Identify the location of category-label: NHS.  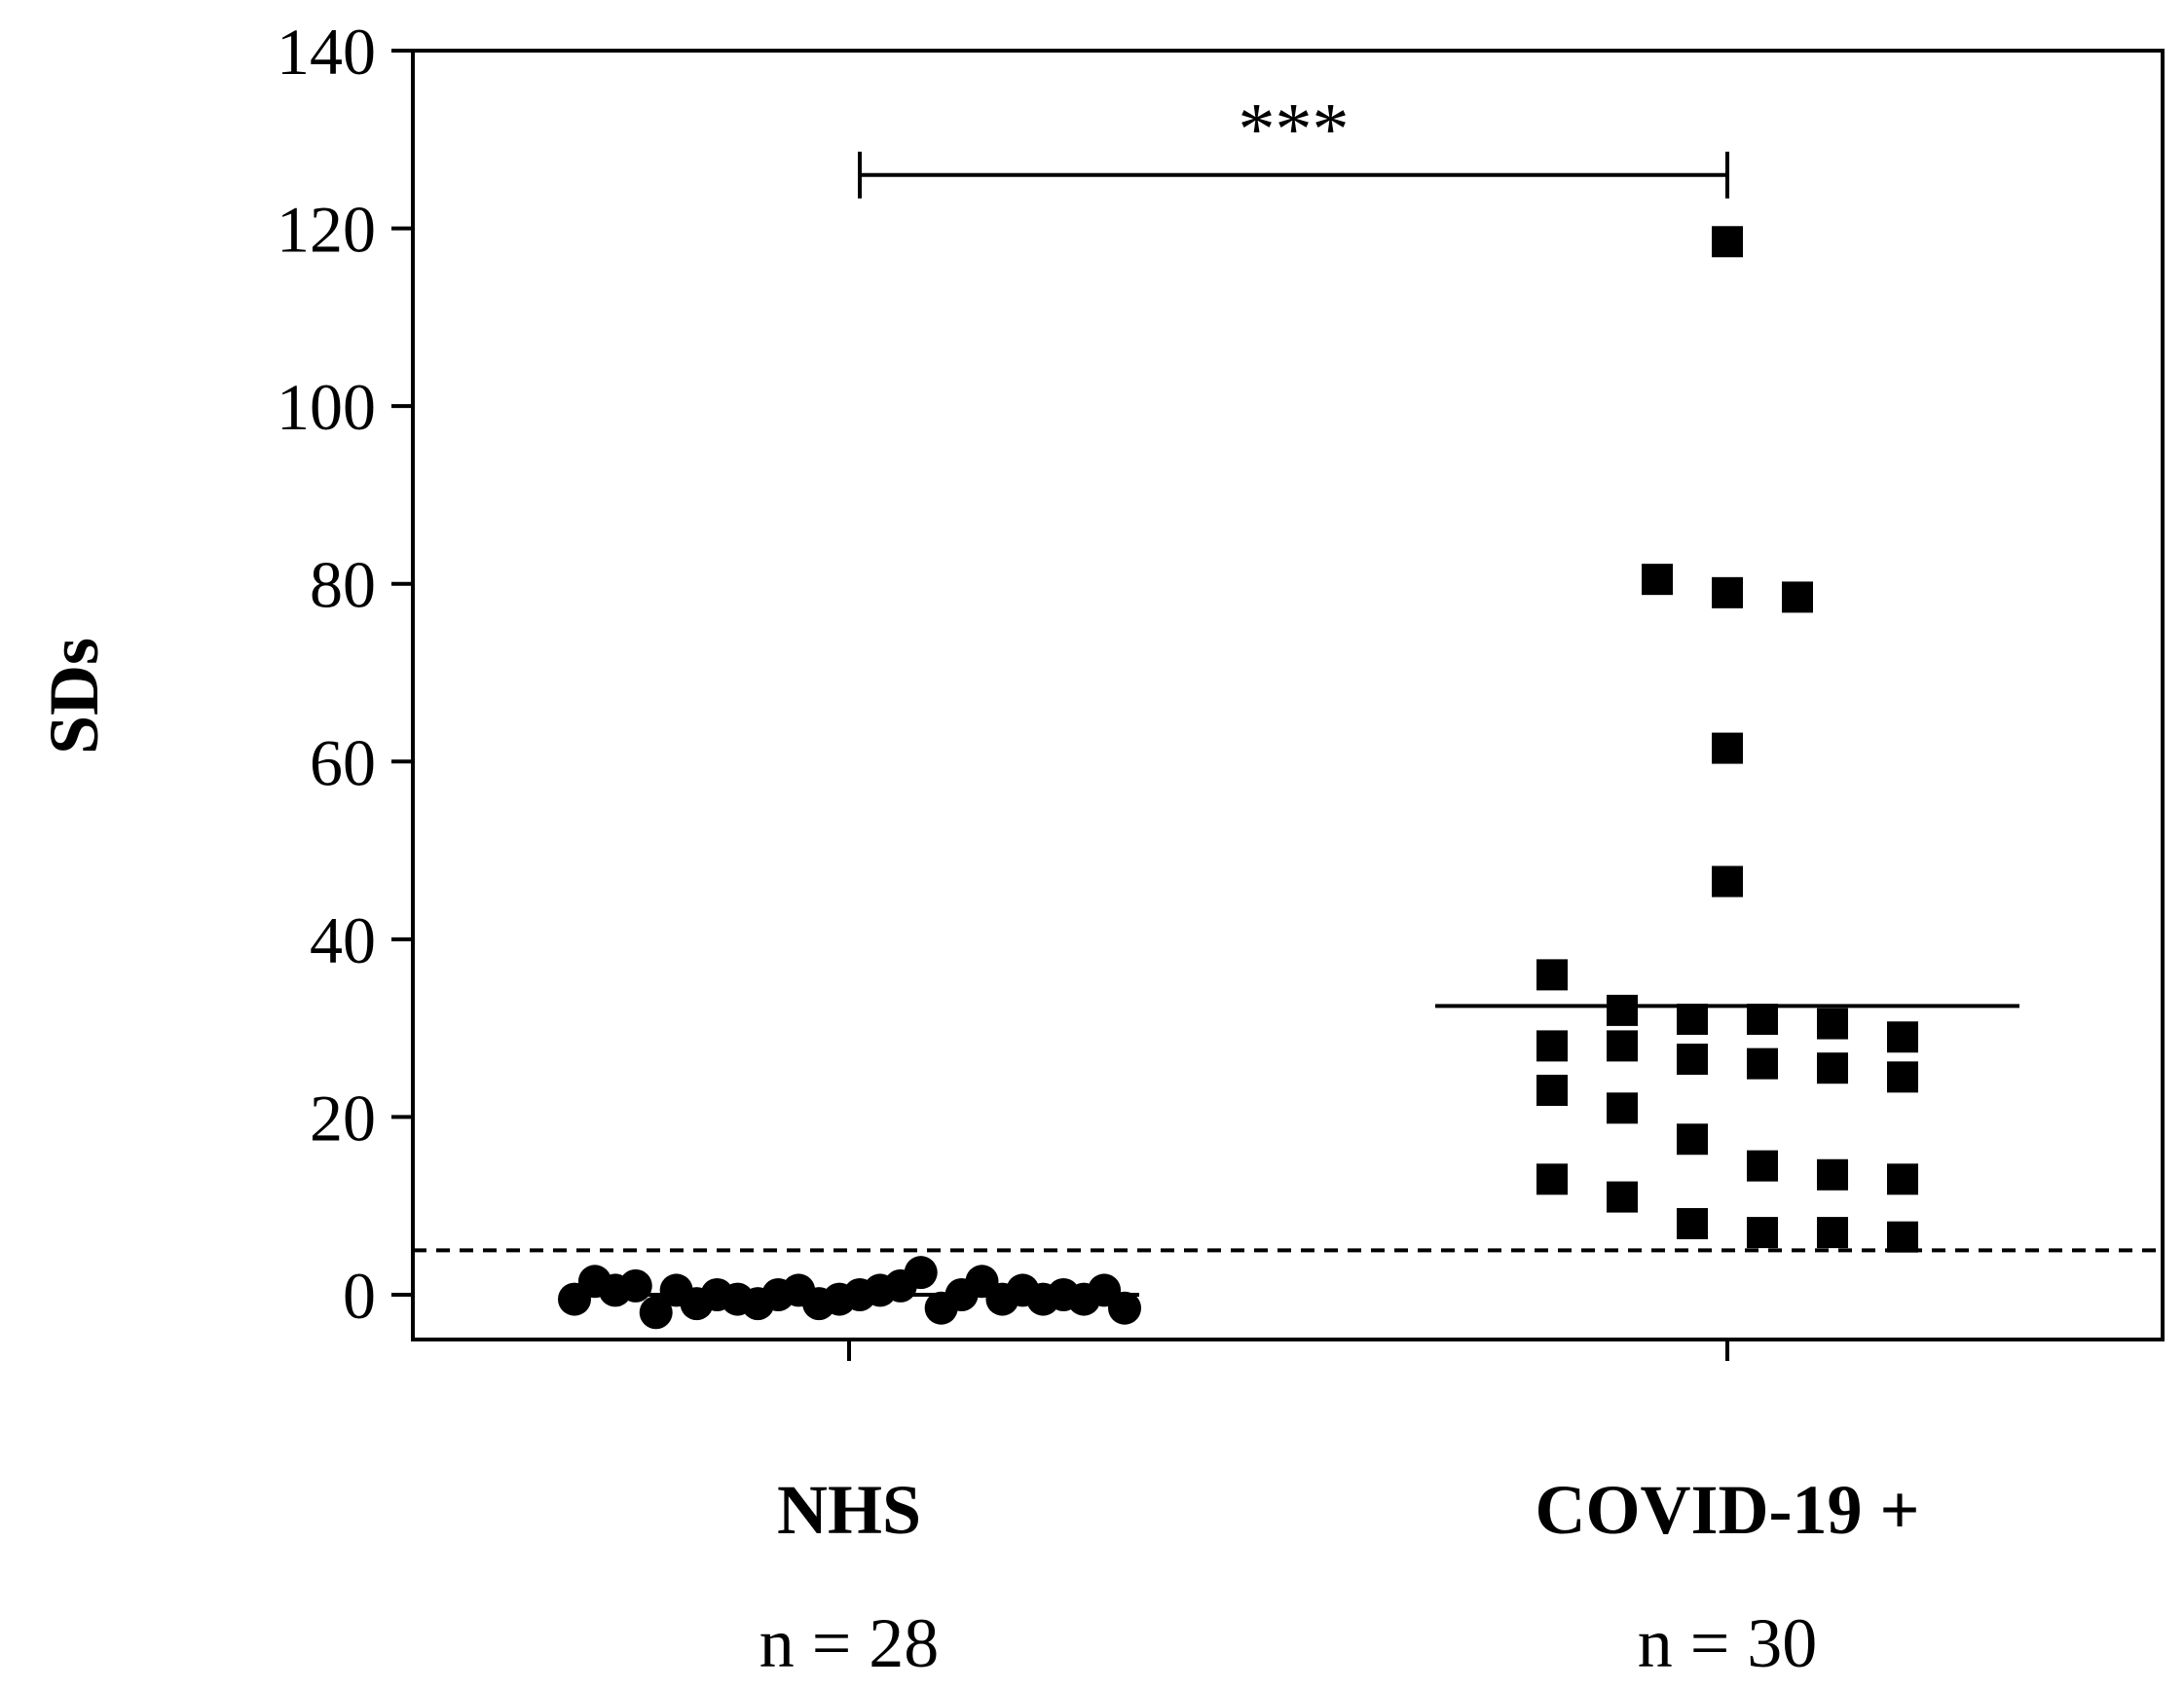
(849, 1510).